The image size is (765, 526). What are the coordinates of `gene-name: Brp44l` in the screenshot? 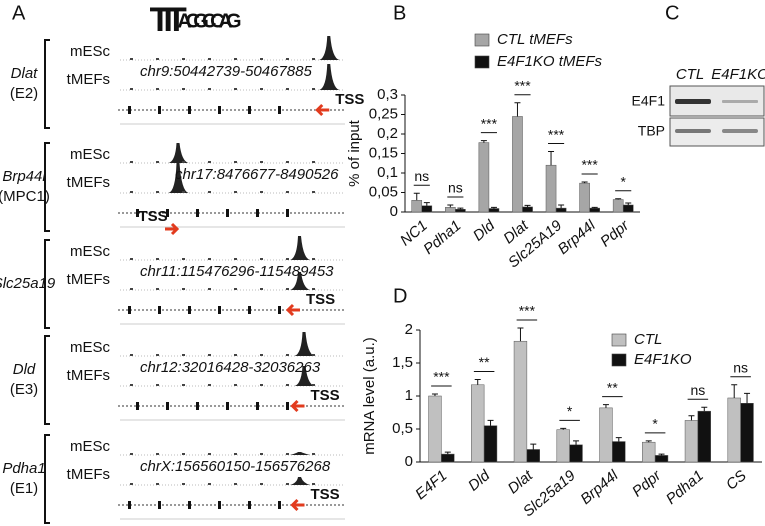 It's located at (24, 176).